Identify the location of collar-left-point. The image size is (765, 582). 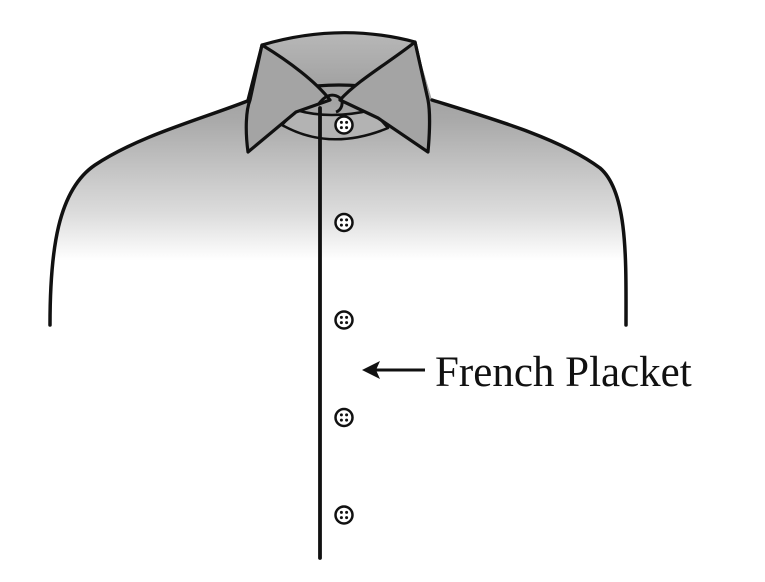
(288, 98).